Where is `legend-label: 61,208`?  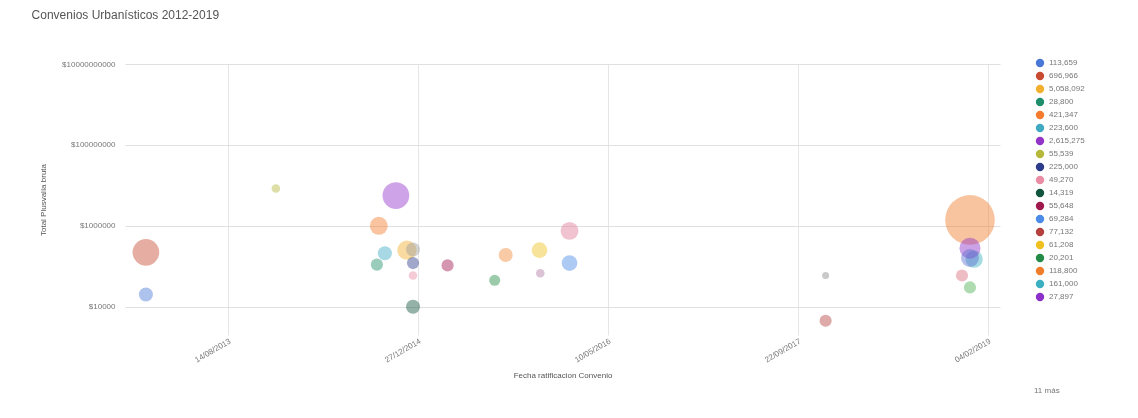 legend-label: 61,208 is located at coordinates (1062, 244).